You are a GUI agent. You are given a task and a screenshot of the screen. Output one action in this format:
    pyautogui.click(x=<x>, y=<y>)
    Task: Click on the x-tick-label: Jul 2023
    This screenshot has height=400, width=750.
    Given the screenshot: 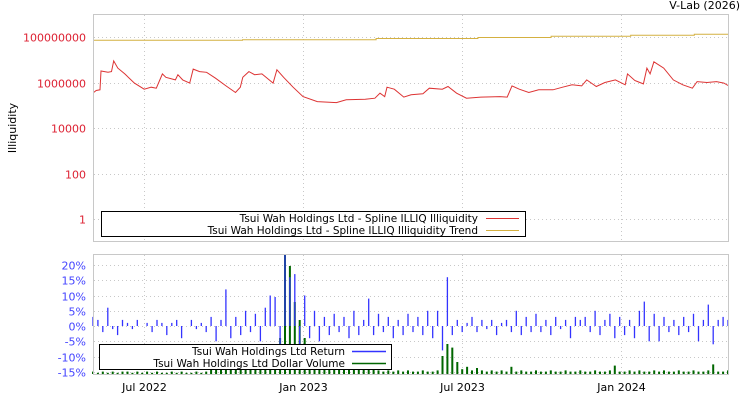 What is the action you would take?
    pyautogui.click(x=462, y=387)
    